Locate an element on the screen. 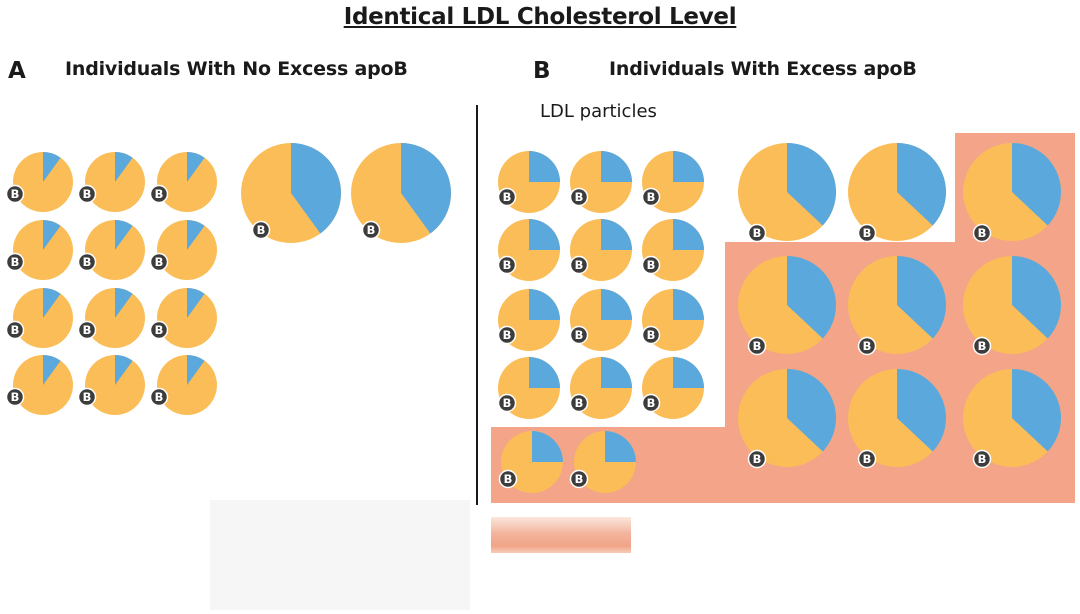 Image resolution: width=1080 pixels, height=614 pixels. panel-a-letter: A is located at coordinates (17, 71).